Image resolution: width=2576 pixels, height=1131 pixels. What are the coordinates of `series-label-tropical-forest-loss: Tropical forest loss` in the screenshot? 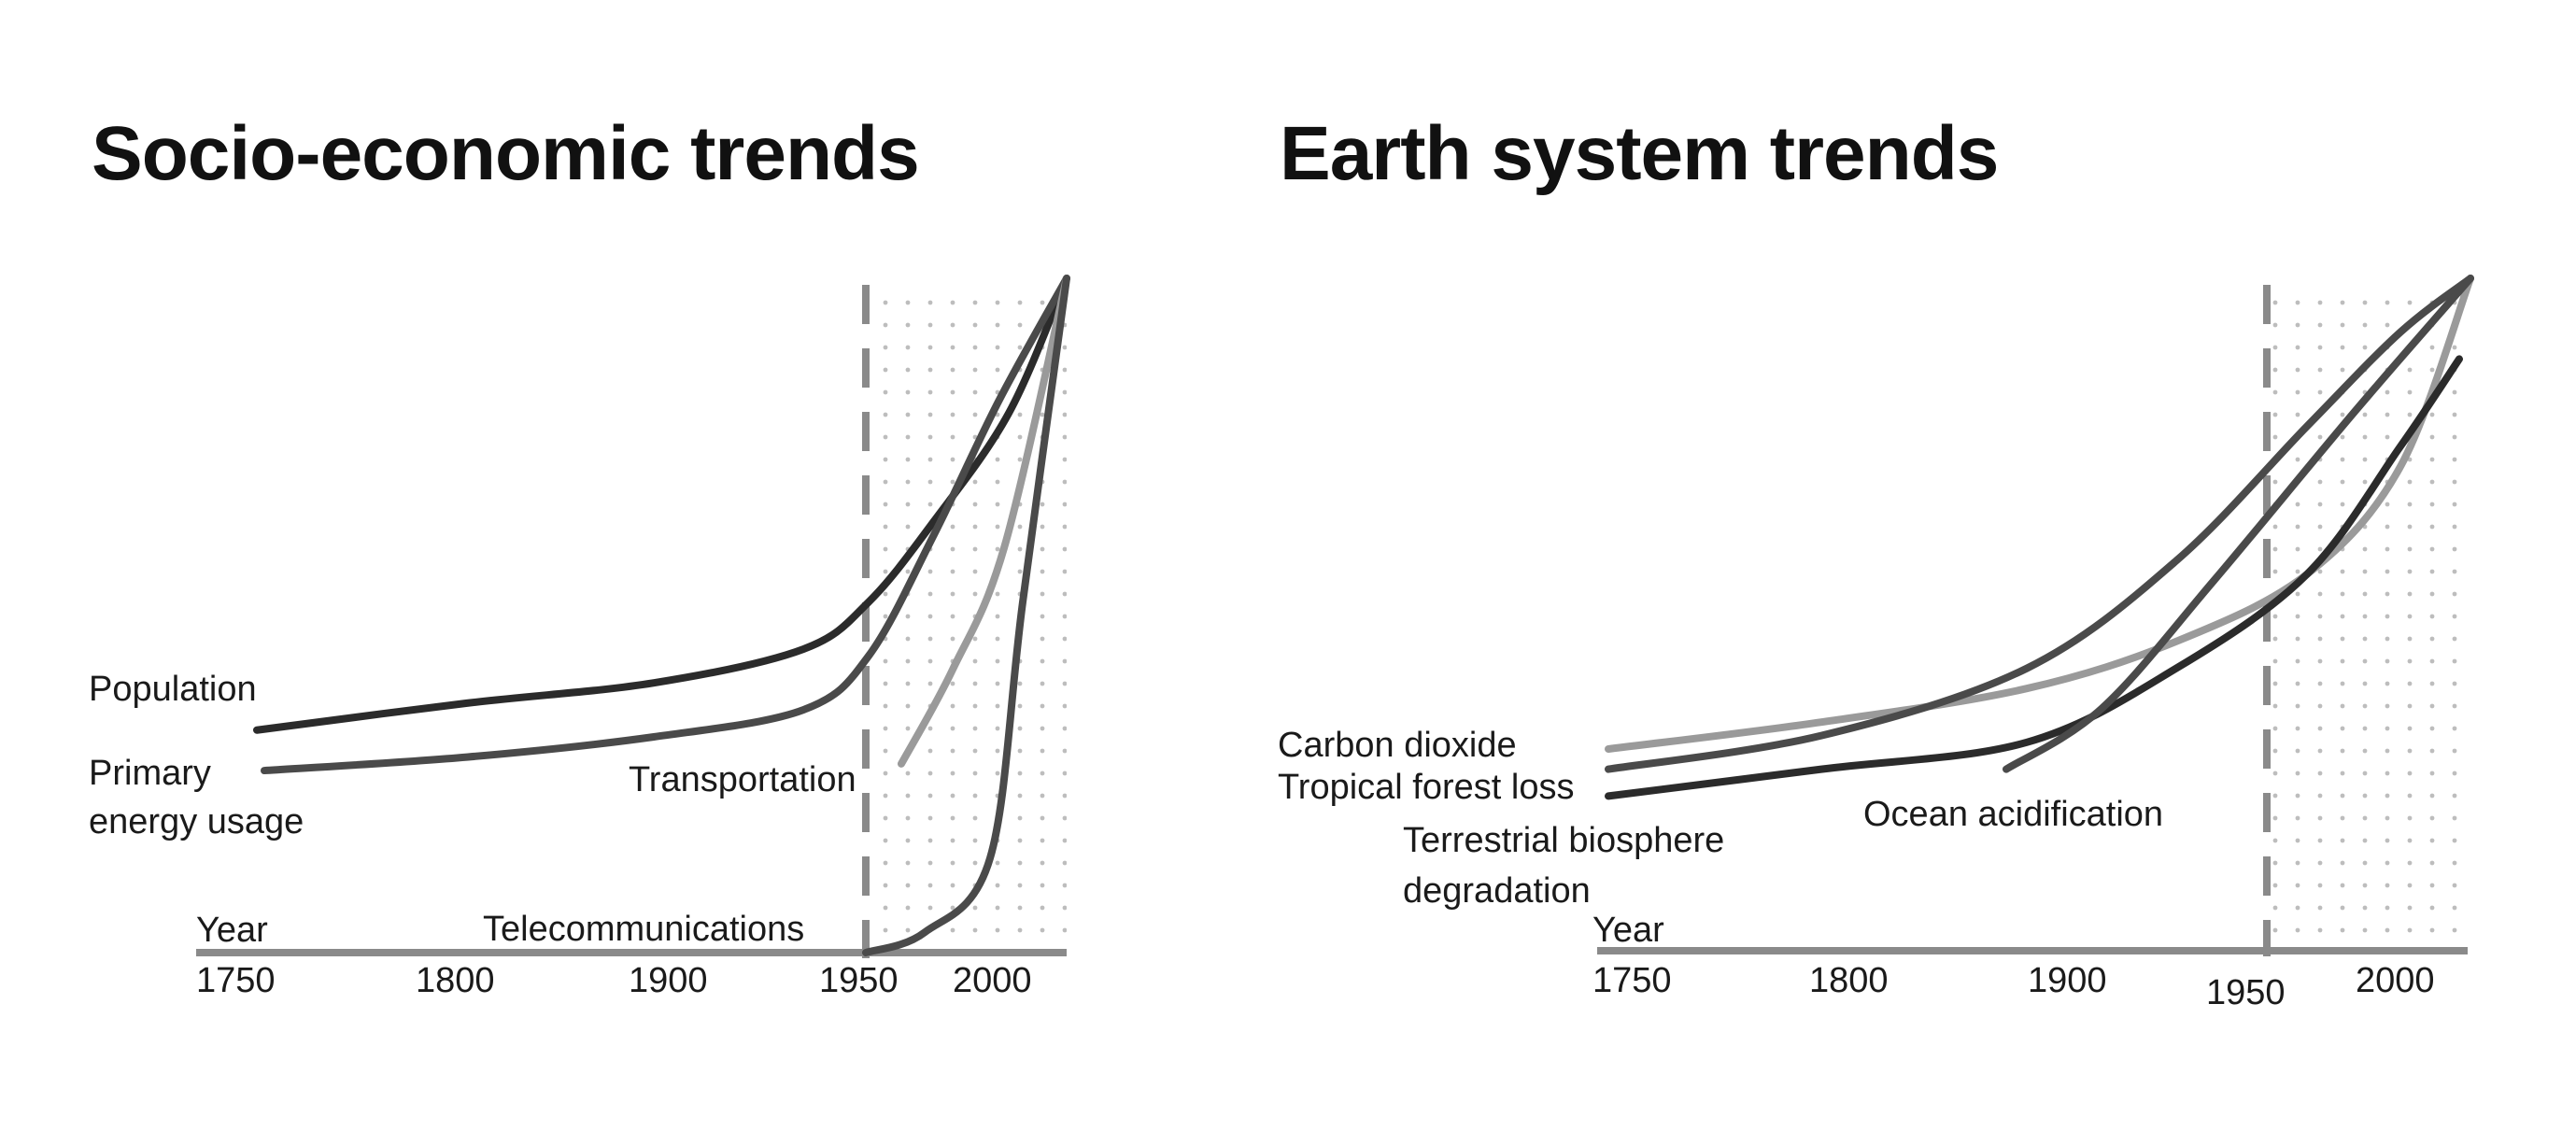 It's located at (1426, 787).